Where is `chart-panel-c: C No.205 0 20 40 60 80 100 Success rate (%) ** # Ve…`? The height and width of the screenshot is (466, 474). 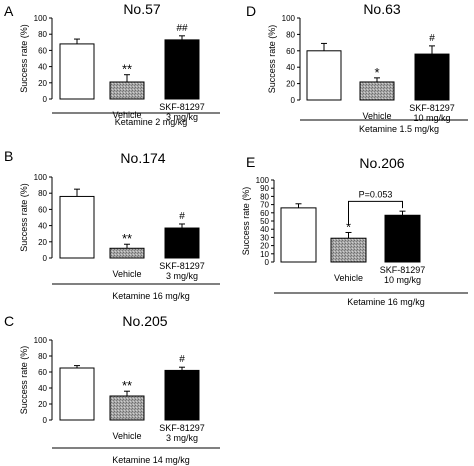 chart-panel-c: C No.205 0 20 40 60 80 100 Success rate (%) ** # Ve… is located at coordinates (112, 389).